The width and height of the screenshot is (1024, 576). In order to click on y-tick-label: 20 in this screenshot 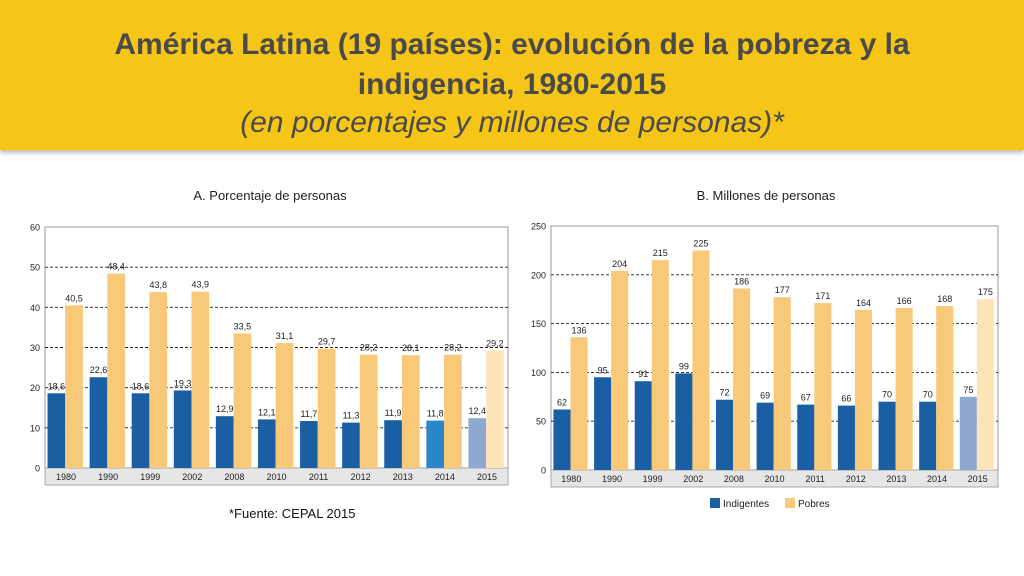, I will do `click(35, 388)`.